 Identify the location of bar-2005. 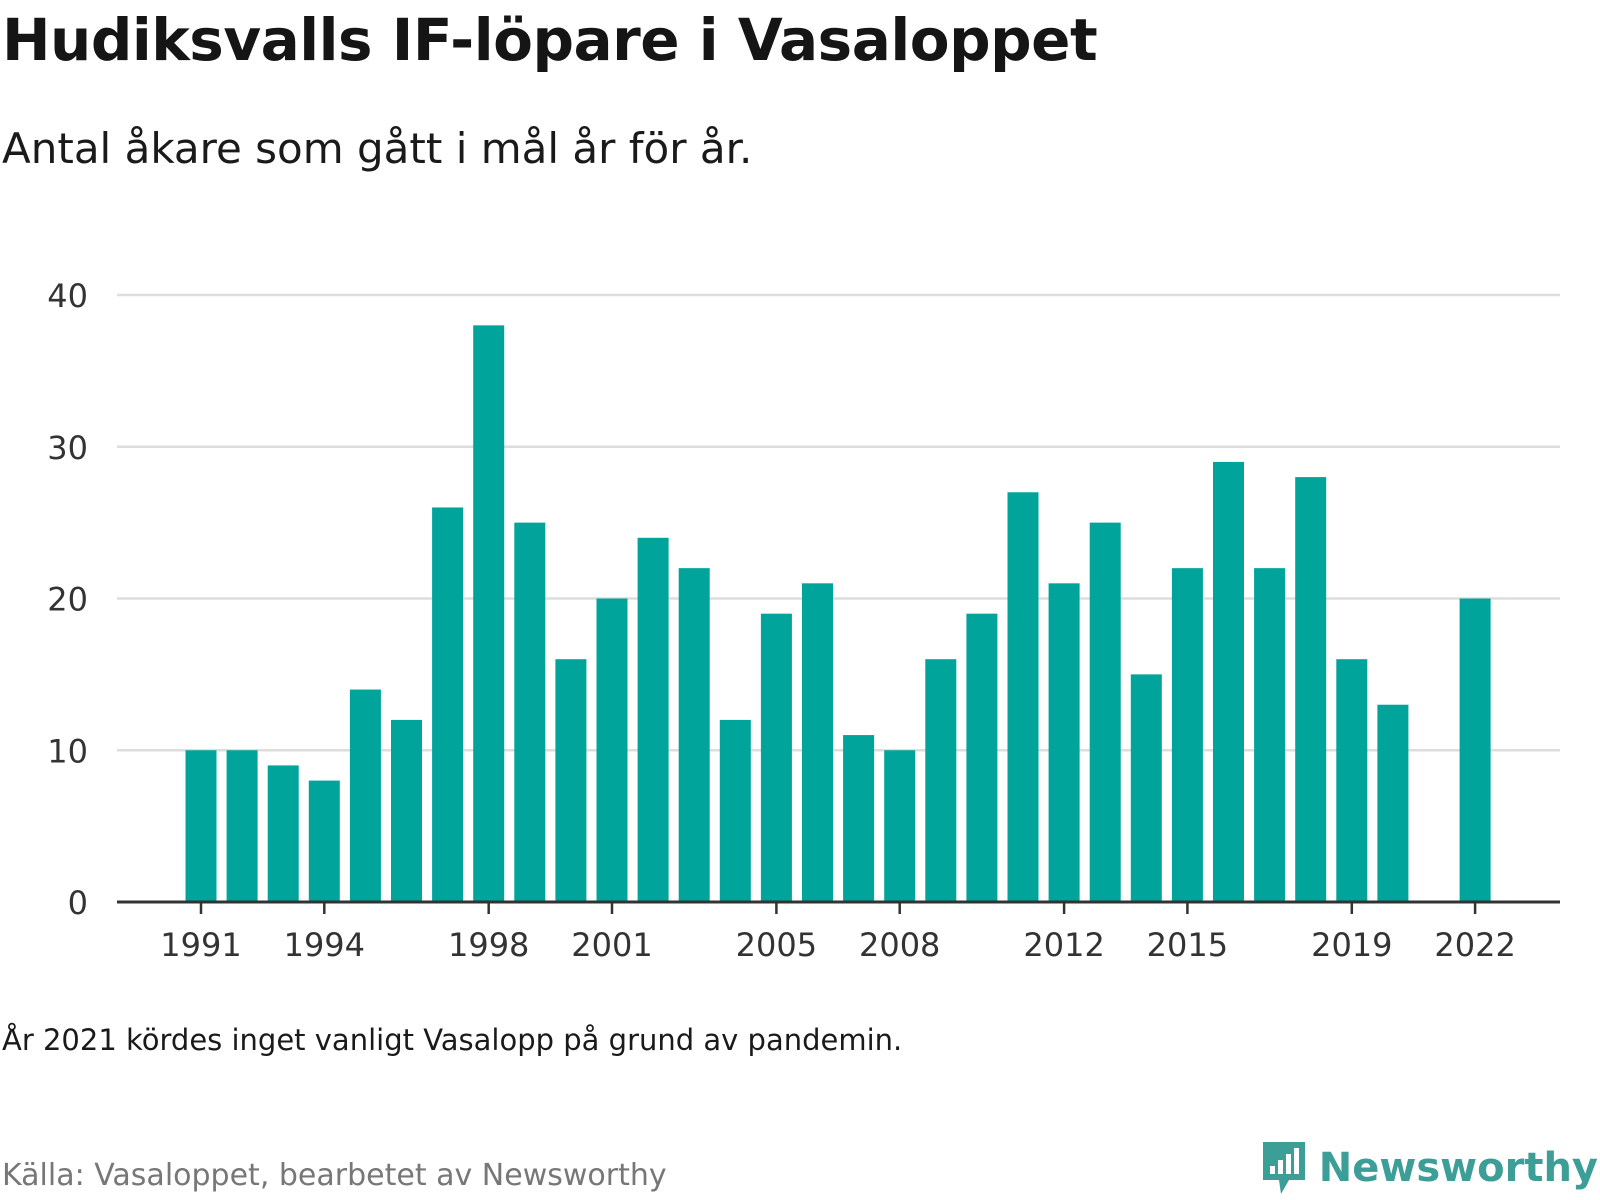
(776, 757).